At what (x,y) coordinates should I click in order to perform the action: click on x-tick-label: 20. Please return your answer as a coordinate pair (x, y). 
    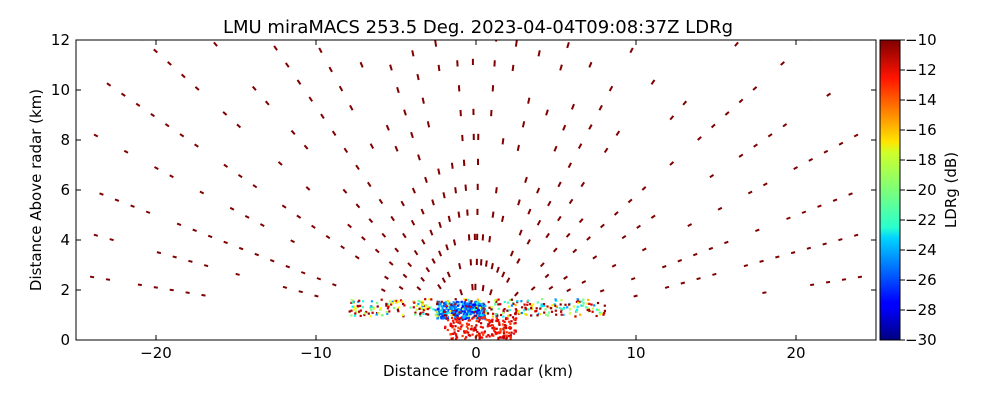
    Looking at the image, I should click on (795, 353).